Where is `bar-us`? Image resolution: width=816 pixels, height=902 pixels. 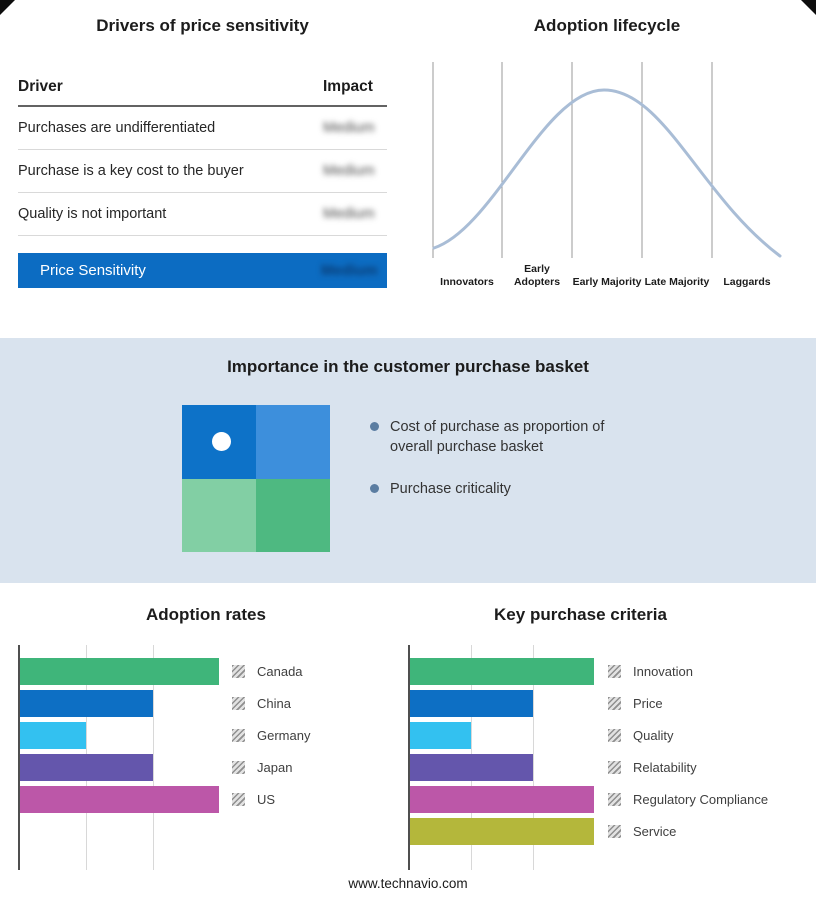 bar-us is located at coordinates (119, 799).